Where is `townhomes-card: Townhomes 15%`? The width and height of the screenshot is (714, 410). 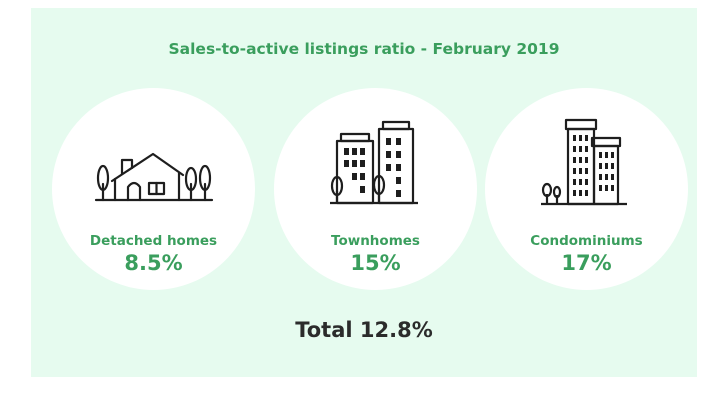
townhomes-card: Townhomes 15% is located at coordinates (375, 189).